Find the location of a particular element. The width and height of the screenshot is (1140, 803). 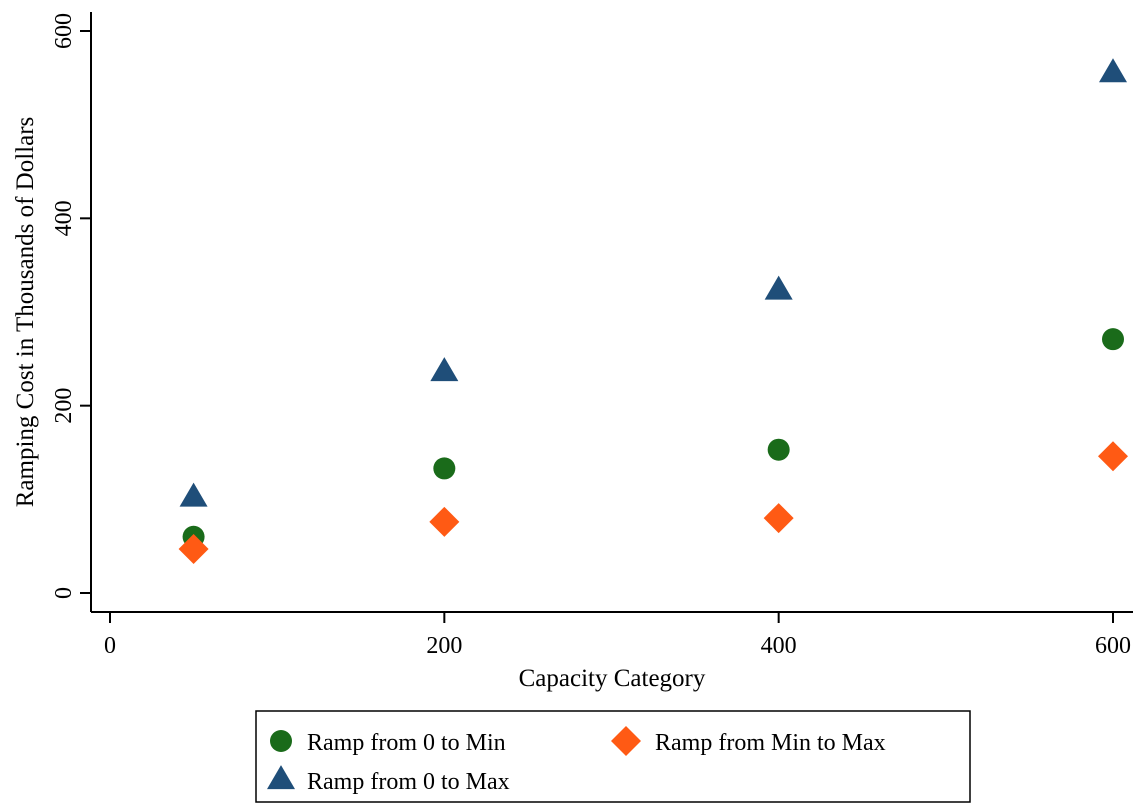

y-tick-label: 600 is located at coordinates (64, 31).